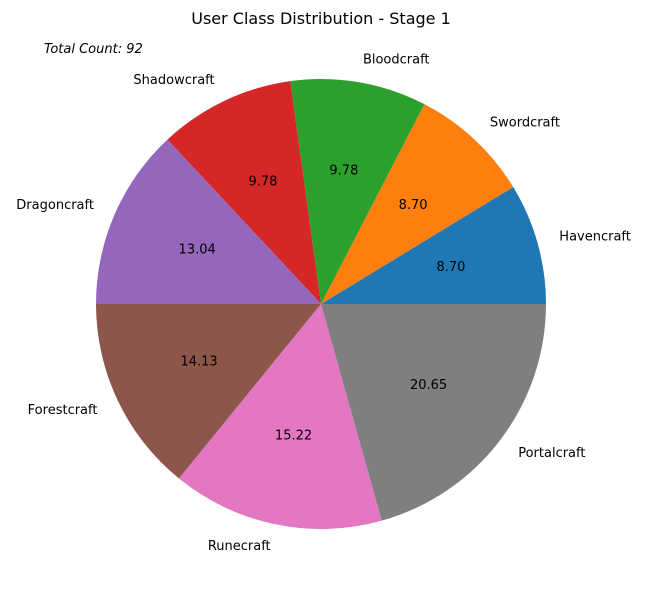 The height and width of the screenshot is (590, 646). I want to click on slice-dragoncraft, so click(208, 221).